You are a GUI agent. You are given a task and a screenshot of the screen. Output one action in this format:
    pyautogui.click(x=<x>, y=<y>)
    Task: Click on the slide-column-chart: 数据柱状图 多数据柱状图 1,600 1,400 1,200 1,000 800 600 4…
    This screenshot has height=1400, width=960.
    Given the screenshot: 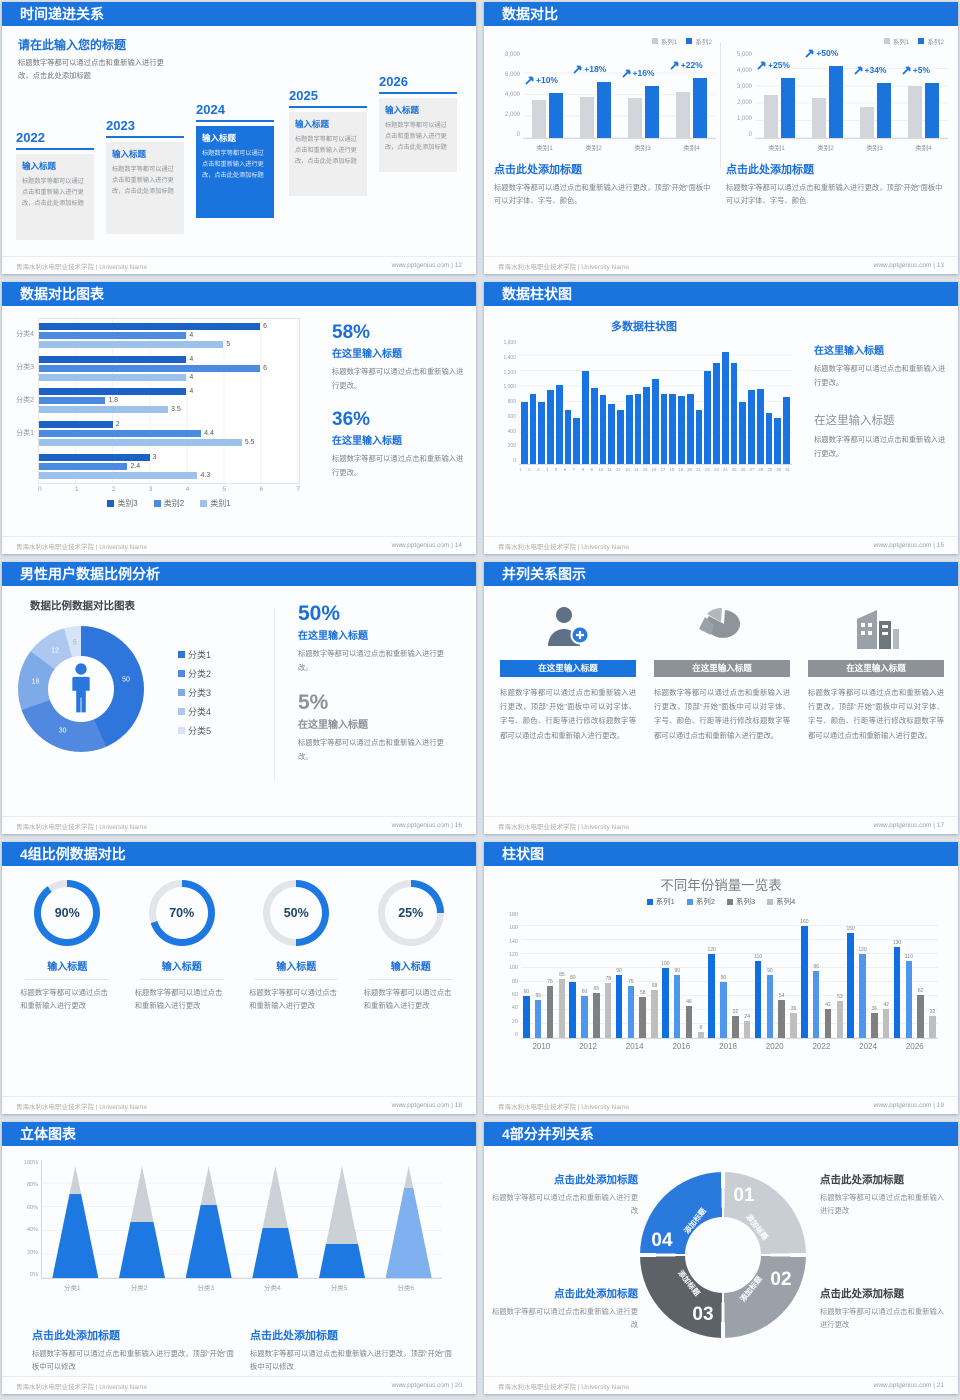 What is the action you would take?
    pyautogui.click(x=721, y=418)
    